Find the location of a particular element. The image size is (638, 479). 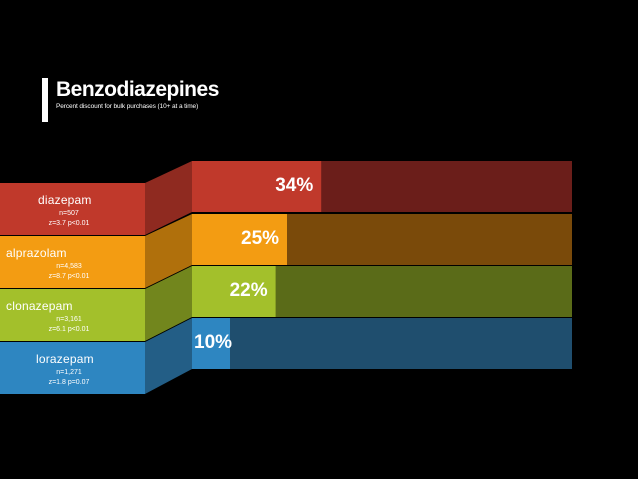

chart-title: Benzodiazepines is located at coordinates (137, 89).